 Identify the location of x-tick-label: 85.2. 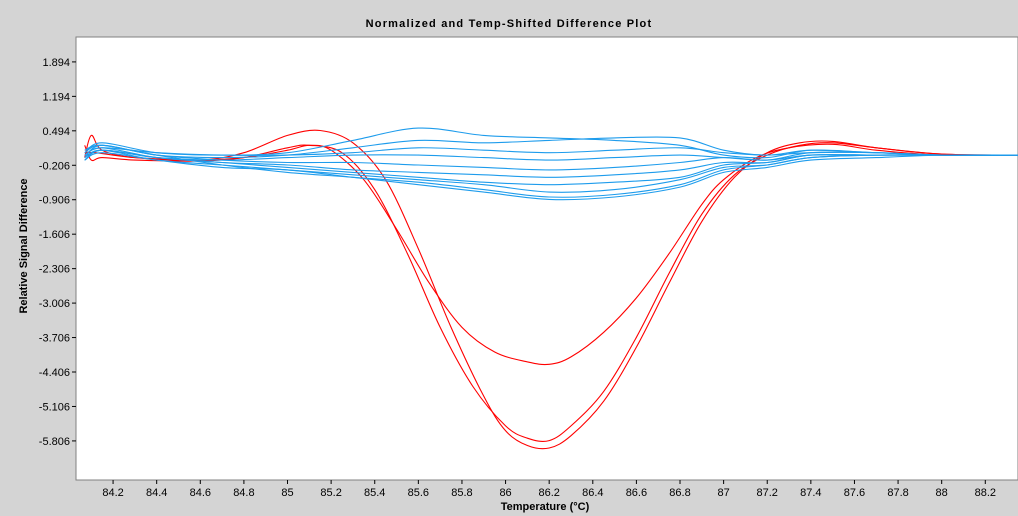
(330, 493).